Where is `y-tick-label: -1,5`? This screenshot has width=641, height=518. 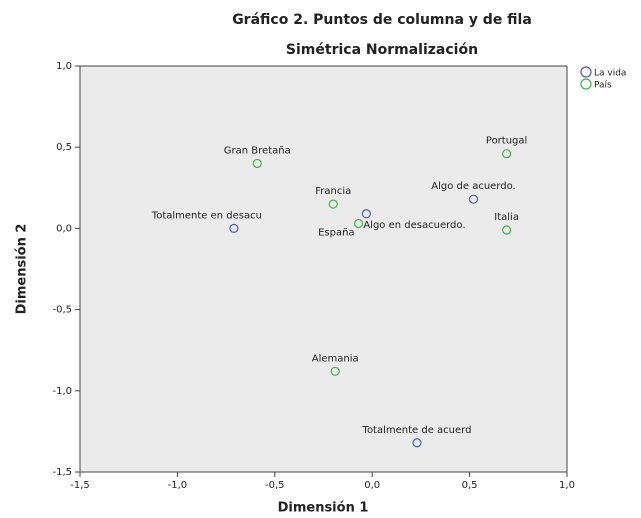
y-tick-label: -1,5 is located at coordinates (62, 472).